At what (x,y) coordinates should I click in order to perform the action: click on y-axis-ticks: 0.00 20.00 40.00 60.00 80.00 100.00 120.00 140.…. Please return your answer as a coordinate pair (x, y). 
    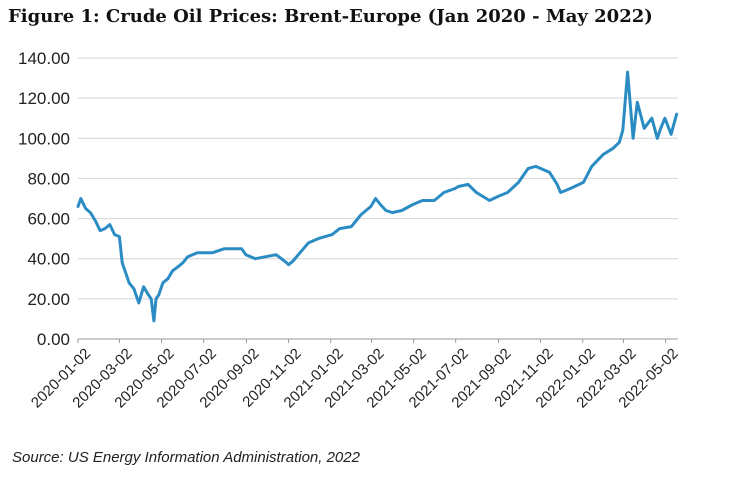
    Looking at the image, I should click on (44, 199).